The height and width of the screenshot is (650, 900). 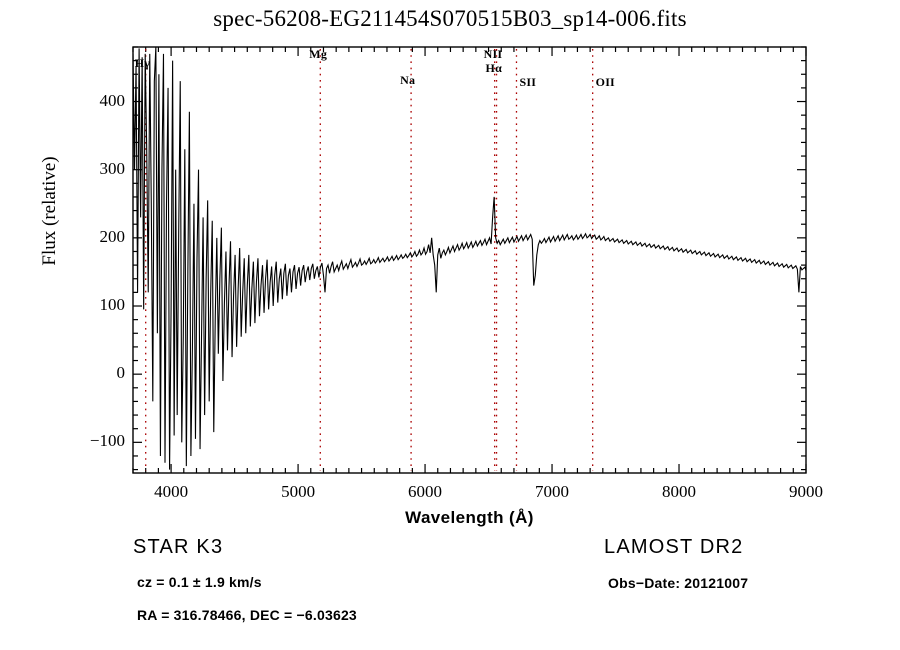 I want to click on x-tick-label: 4000, so click(x=171, y=491).